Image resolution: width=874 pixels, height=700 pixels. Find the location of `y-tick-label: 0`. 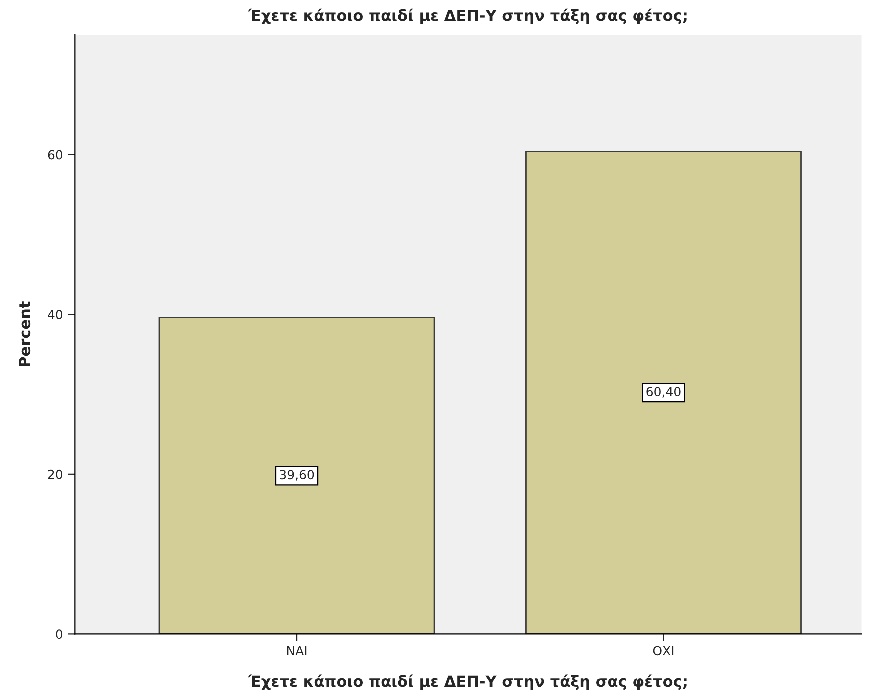

y-tick-label: 0 is located at coordinates (59, 635).